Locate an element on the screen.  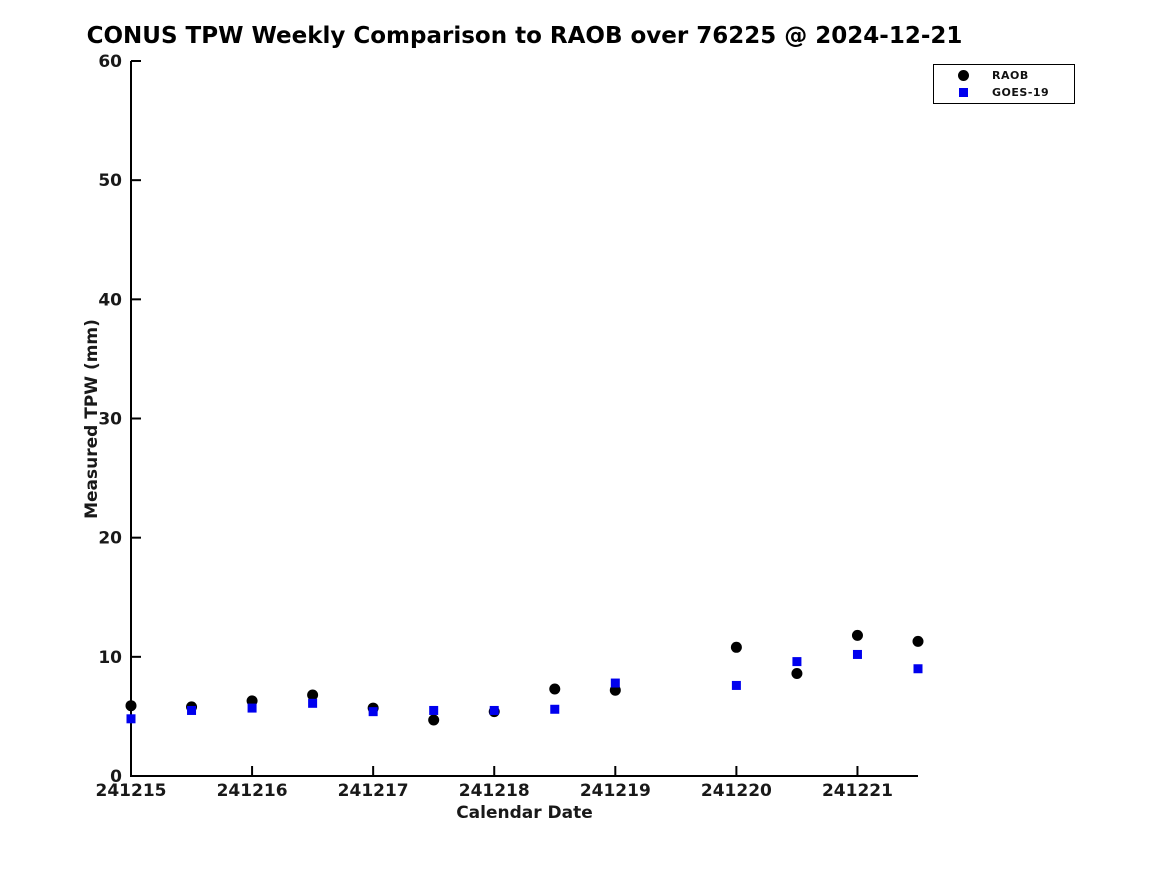
x-tick-label: 241221 is located at coordinates (857, 791).